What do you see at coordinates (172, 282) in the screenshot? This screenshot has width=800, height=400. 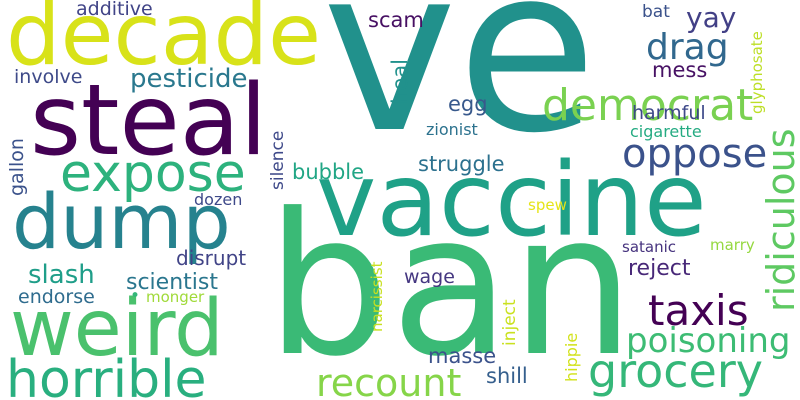 I see `word-scientist: scientist` at bounding box center [172, 282].